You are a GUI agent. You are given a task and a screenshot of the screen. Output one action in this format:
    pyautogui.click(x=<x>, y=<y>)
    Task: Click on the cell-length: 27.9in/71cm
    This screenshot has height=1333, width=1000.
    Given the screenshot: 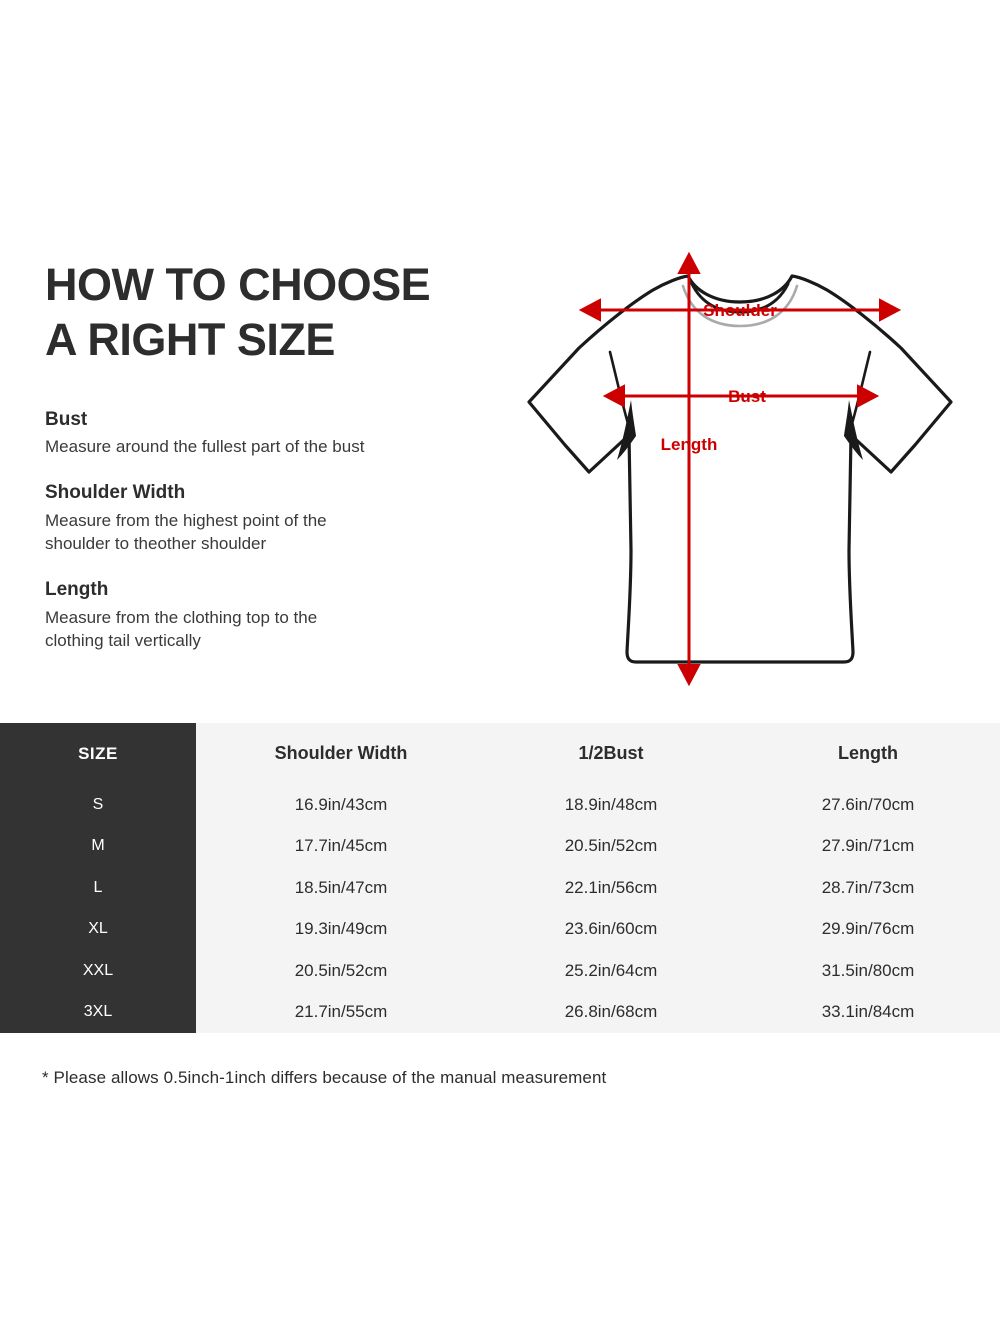 What is the action you would take?
    pyautogui.click(x=868, y=846)
    